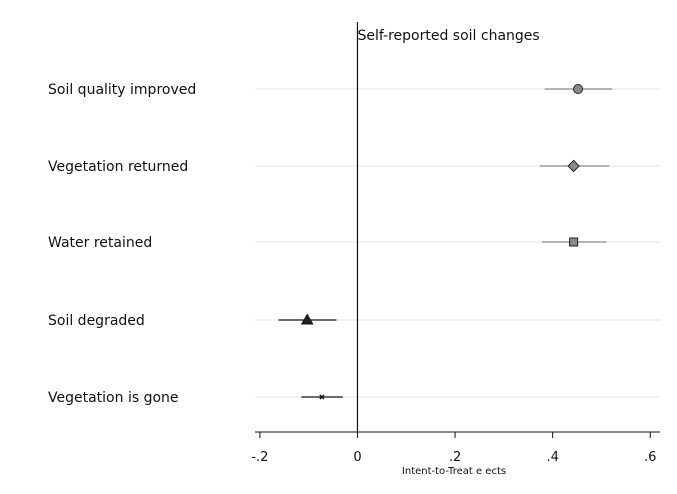 The height and width of the screenshot is (494, 677). Describe the element at coordinates (357, 457) in the screenshot. I see `x-tick-label: 0` at that location.